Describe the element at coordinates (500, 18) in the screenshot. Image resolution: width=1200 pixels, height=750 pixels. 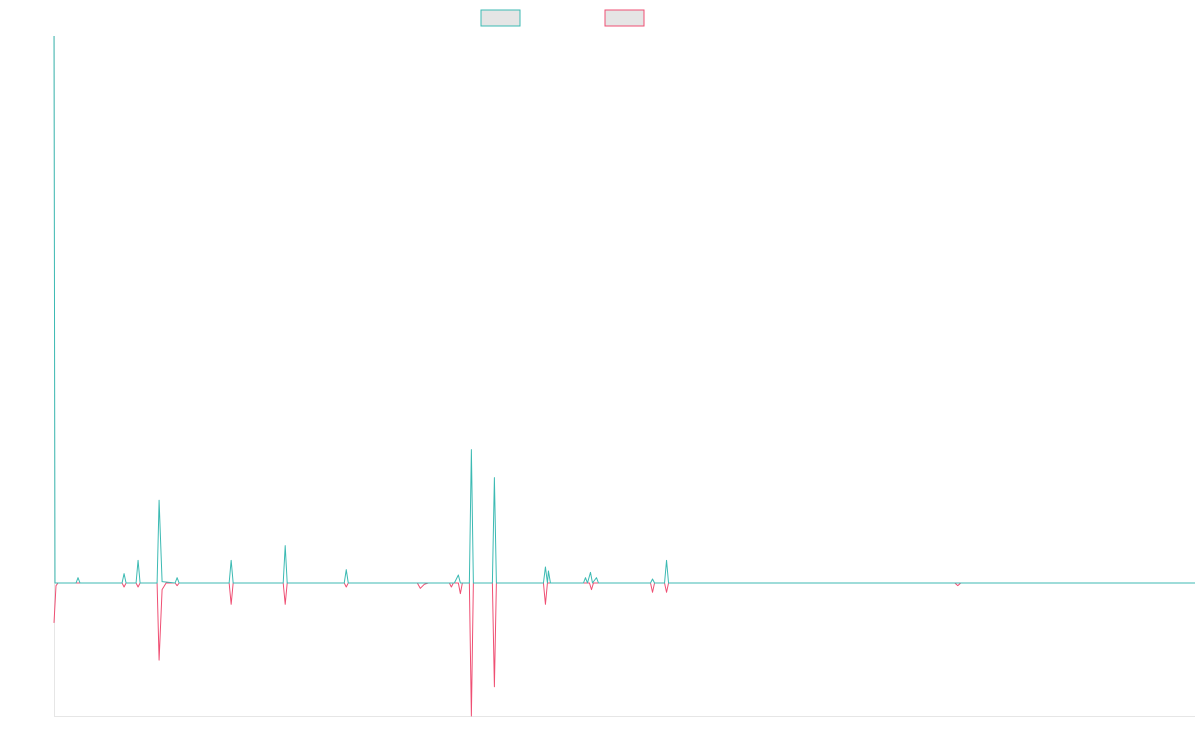
I see `legend-swatch-series-a` at that location.